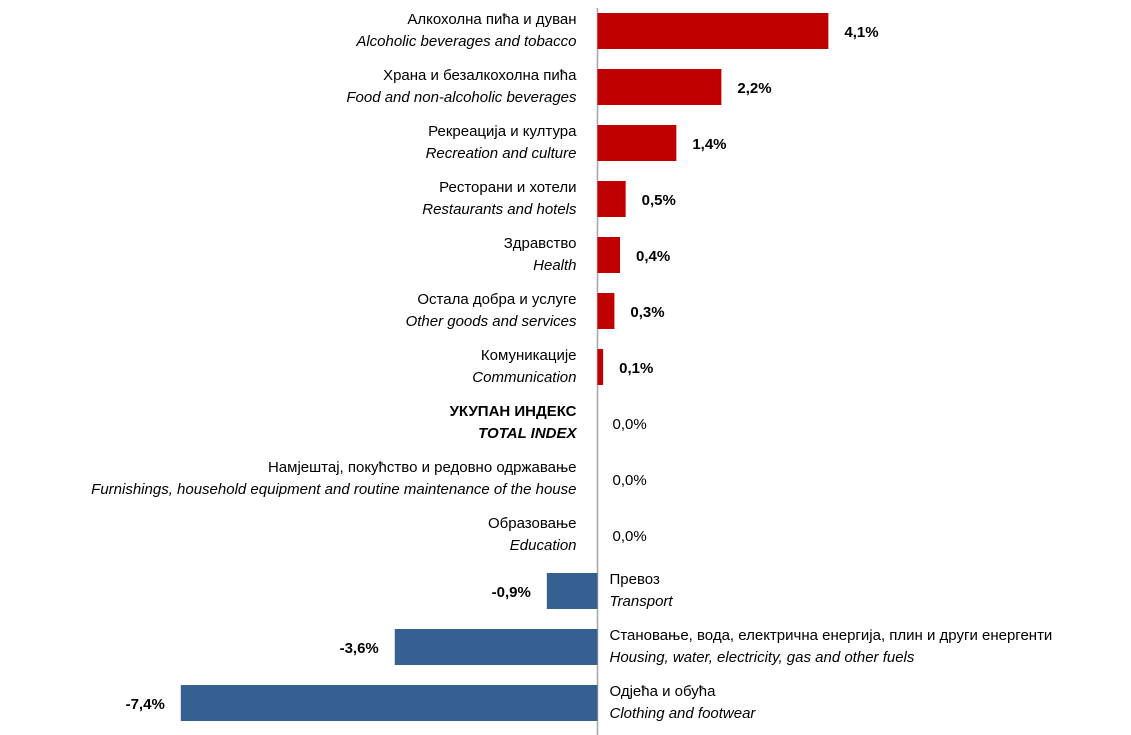  Describe the element at coordinates (491, 19) in the screenshot. I see `category-label: Алкохолна пића и дуван` at that location.